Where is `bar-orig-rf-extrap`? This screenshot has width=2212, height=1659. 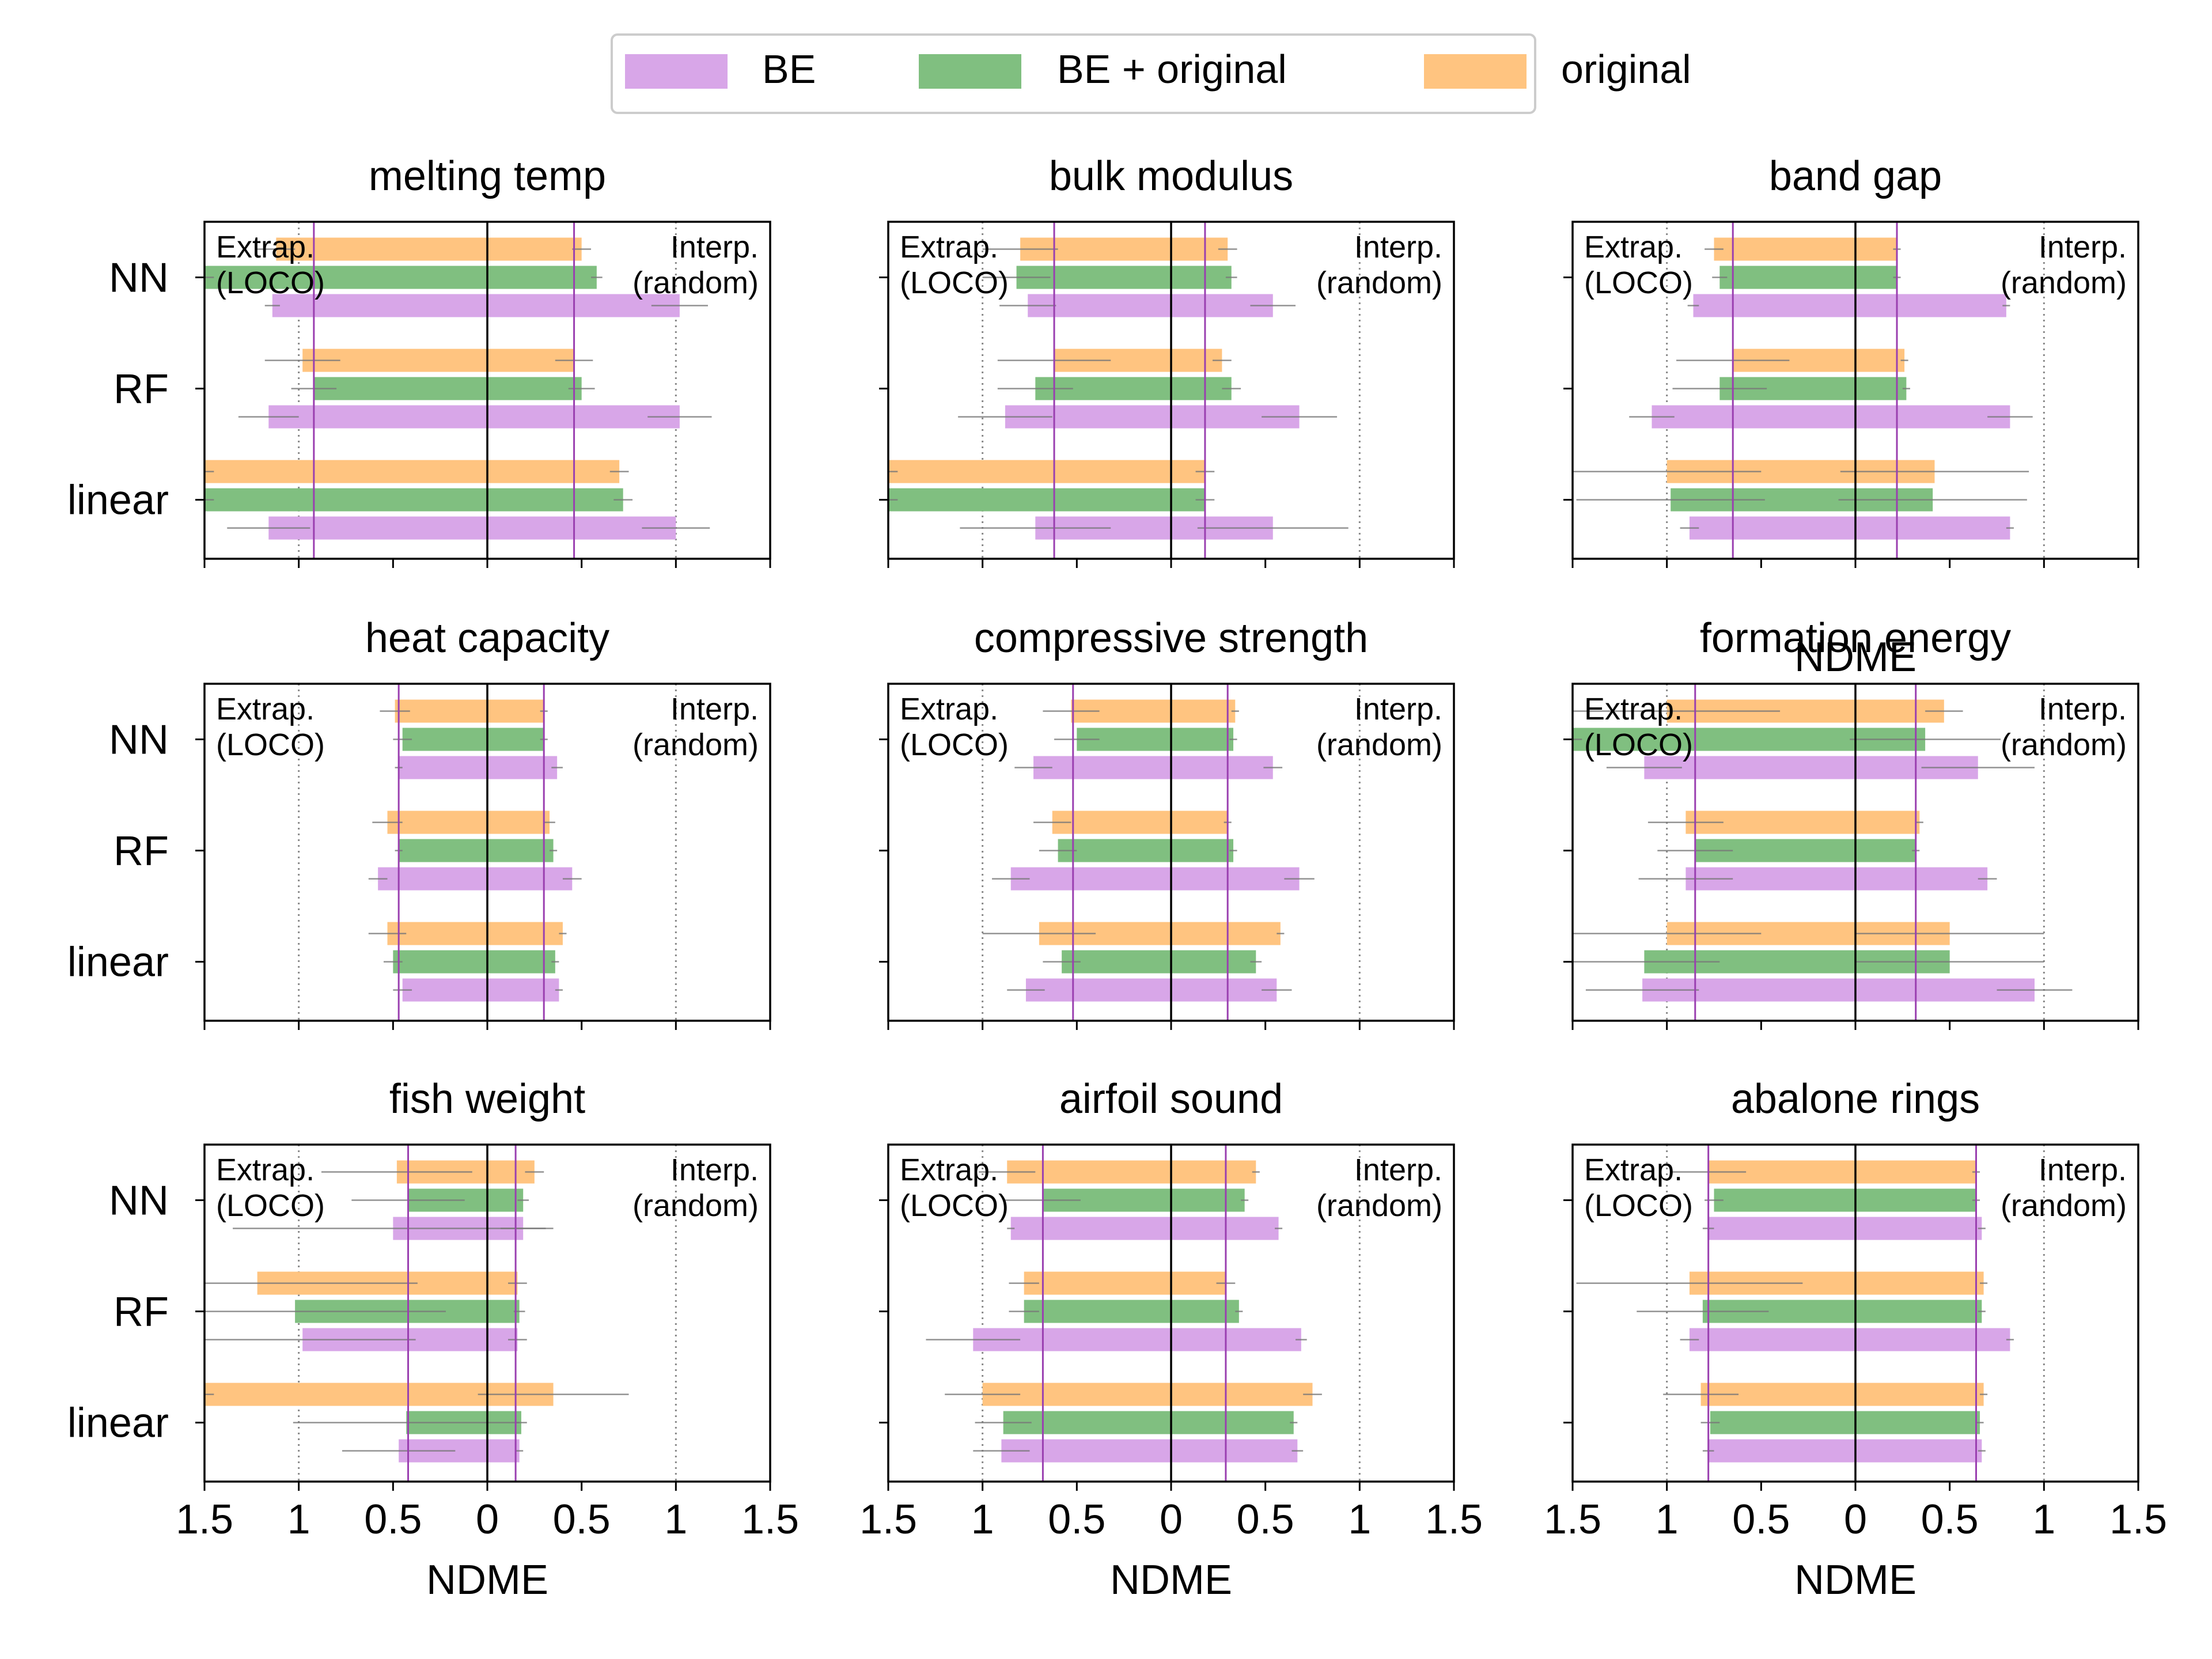 bar-orig-rf-extrap is located at coordinates (437, 822).